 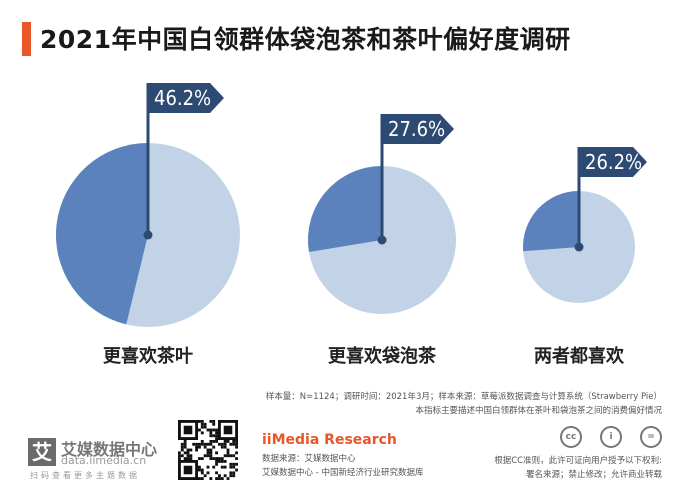 I want to click on value-label-2: 27.6%, so click(x=416, y=129).